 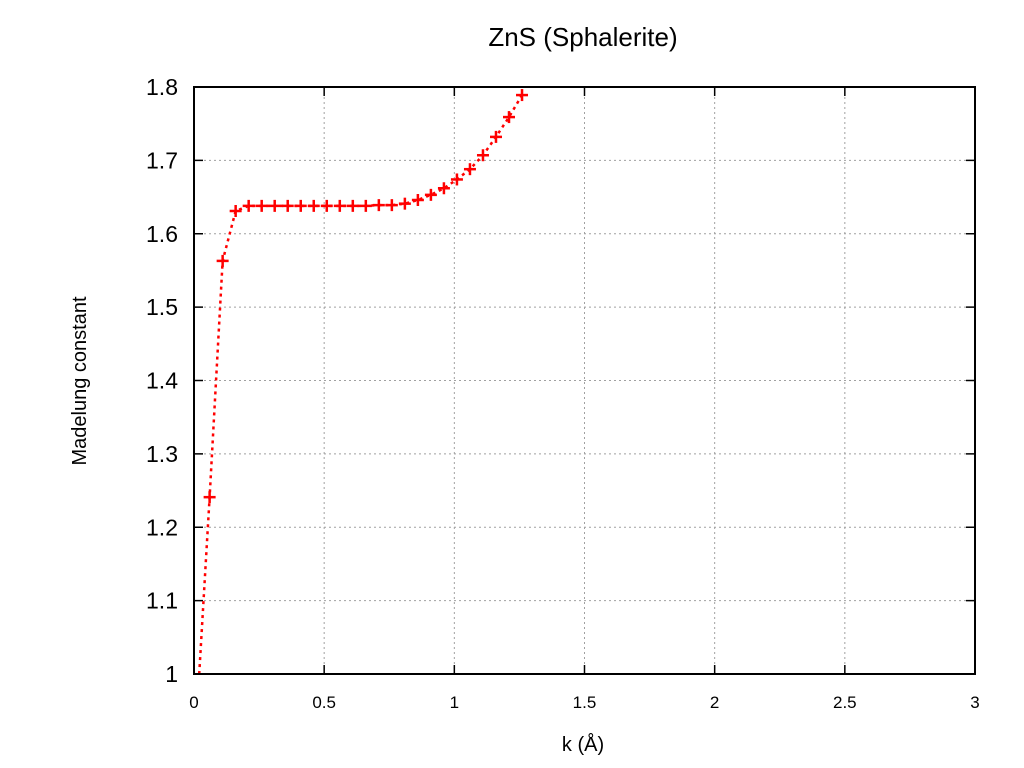 I want to click on x-tick-label: 2.5, so click(x=845, y=702).